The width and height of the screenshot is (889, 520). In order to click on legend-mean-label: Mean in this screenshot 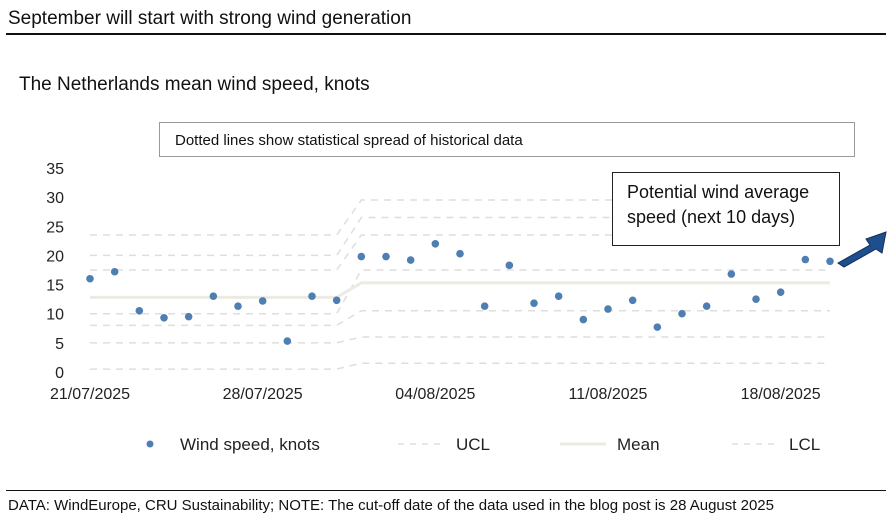, I will do `click(638, 444)`.